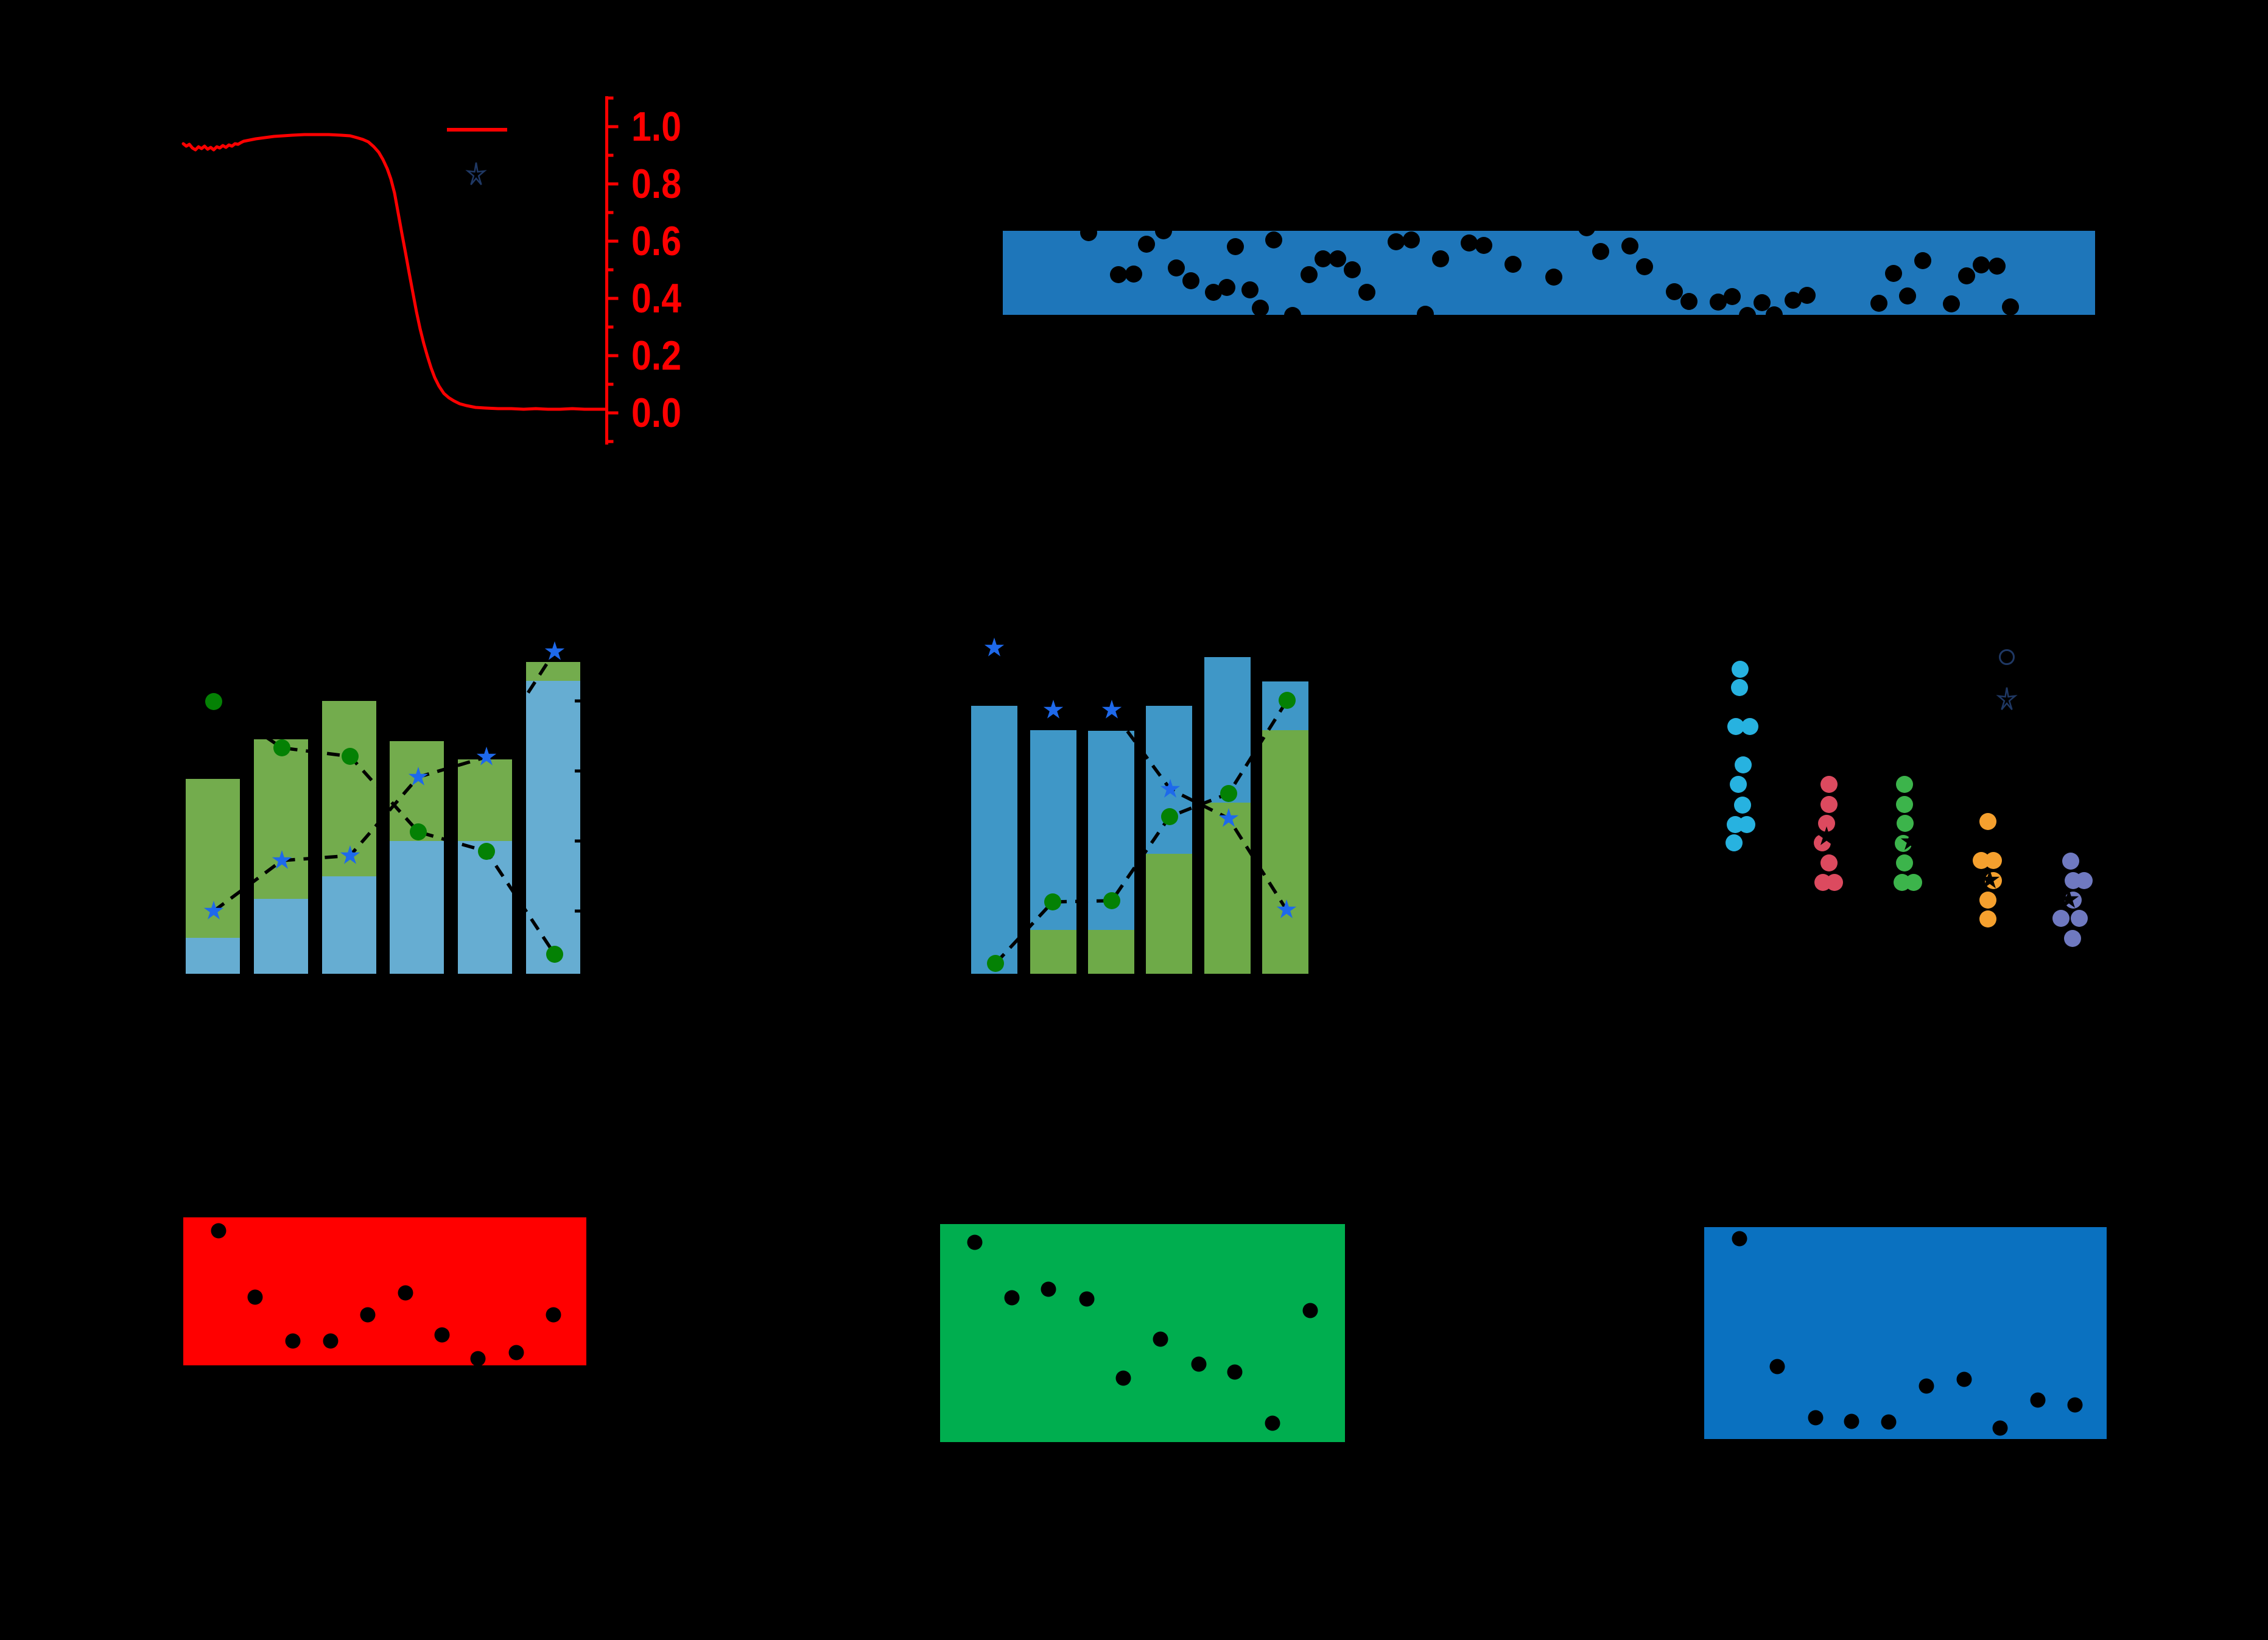 The width and height of the screenshot is (2268, 1640). I want to click on svg-text: 0.6, so click(656, 241).